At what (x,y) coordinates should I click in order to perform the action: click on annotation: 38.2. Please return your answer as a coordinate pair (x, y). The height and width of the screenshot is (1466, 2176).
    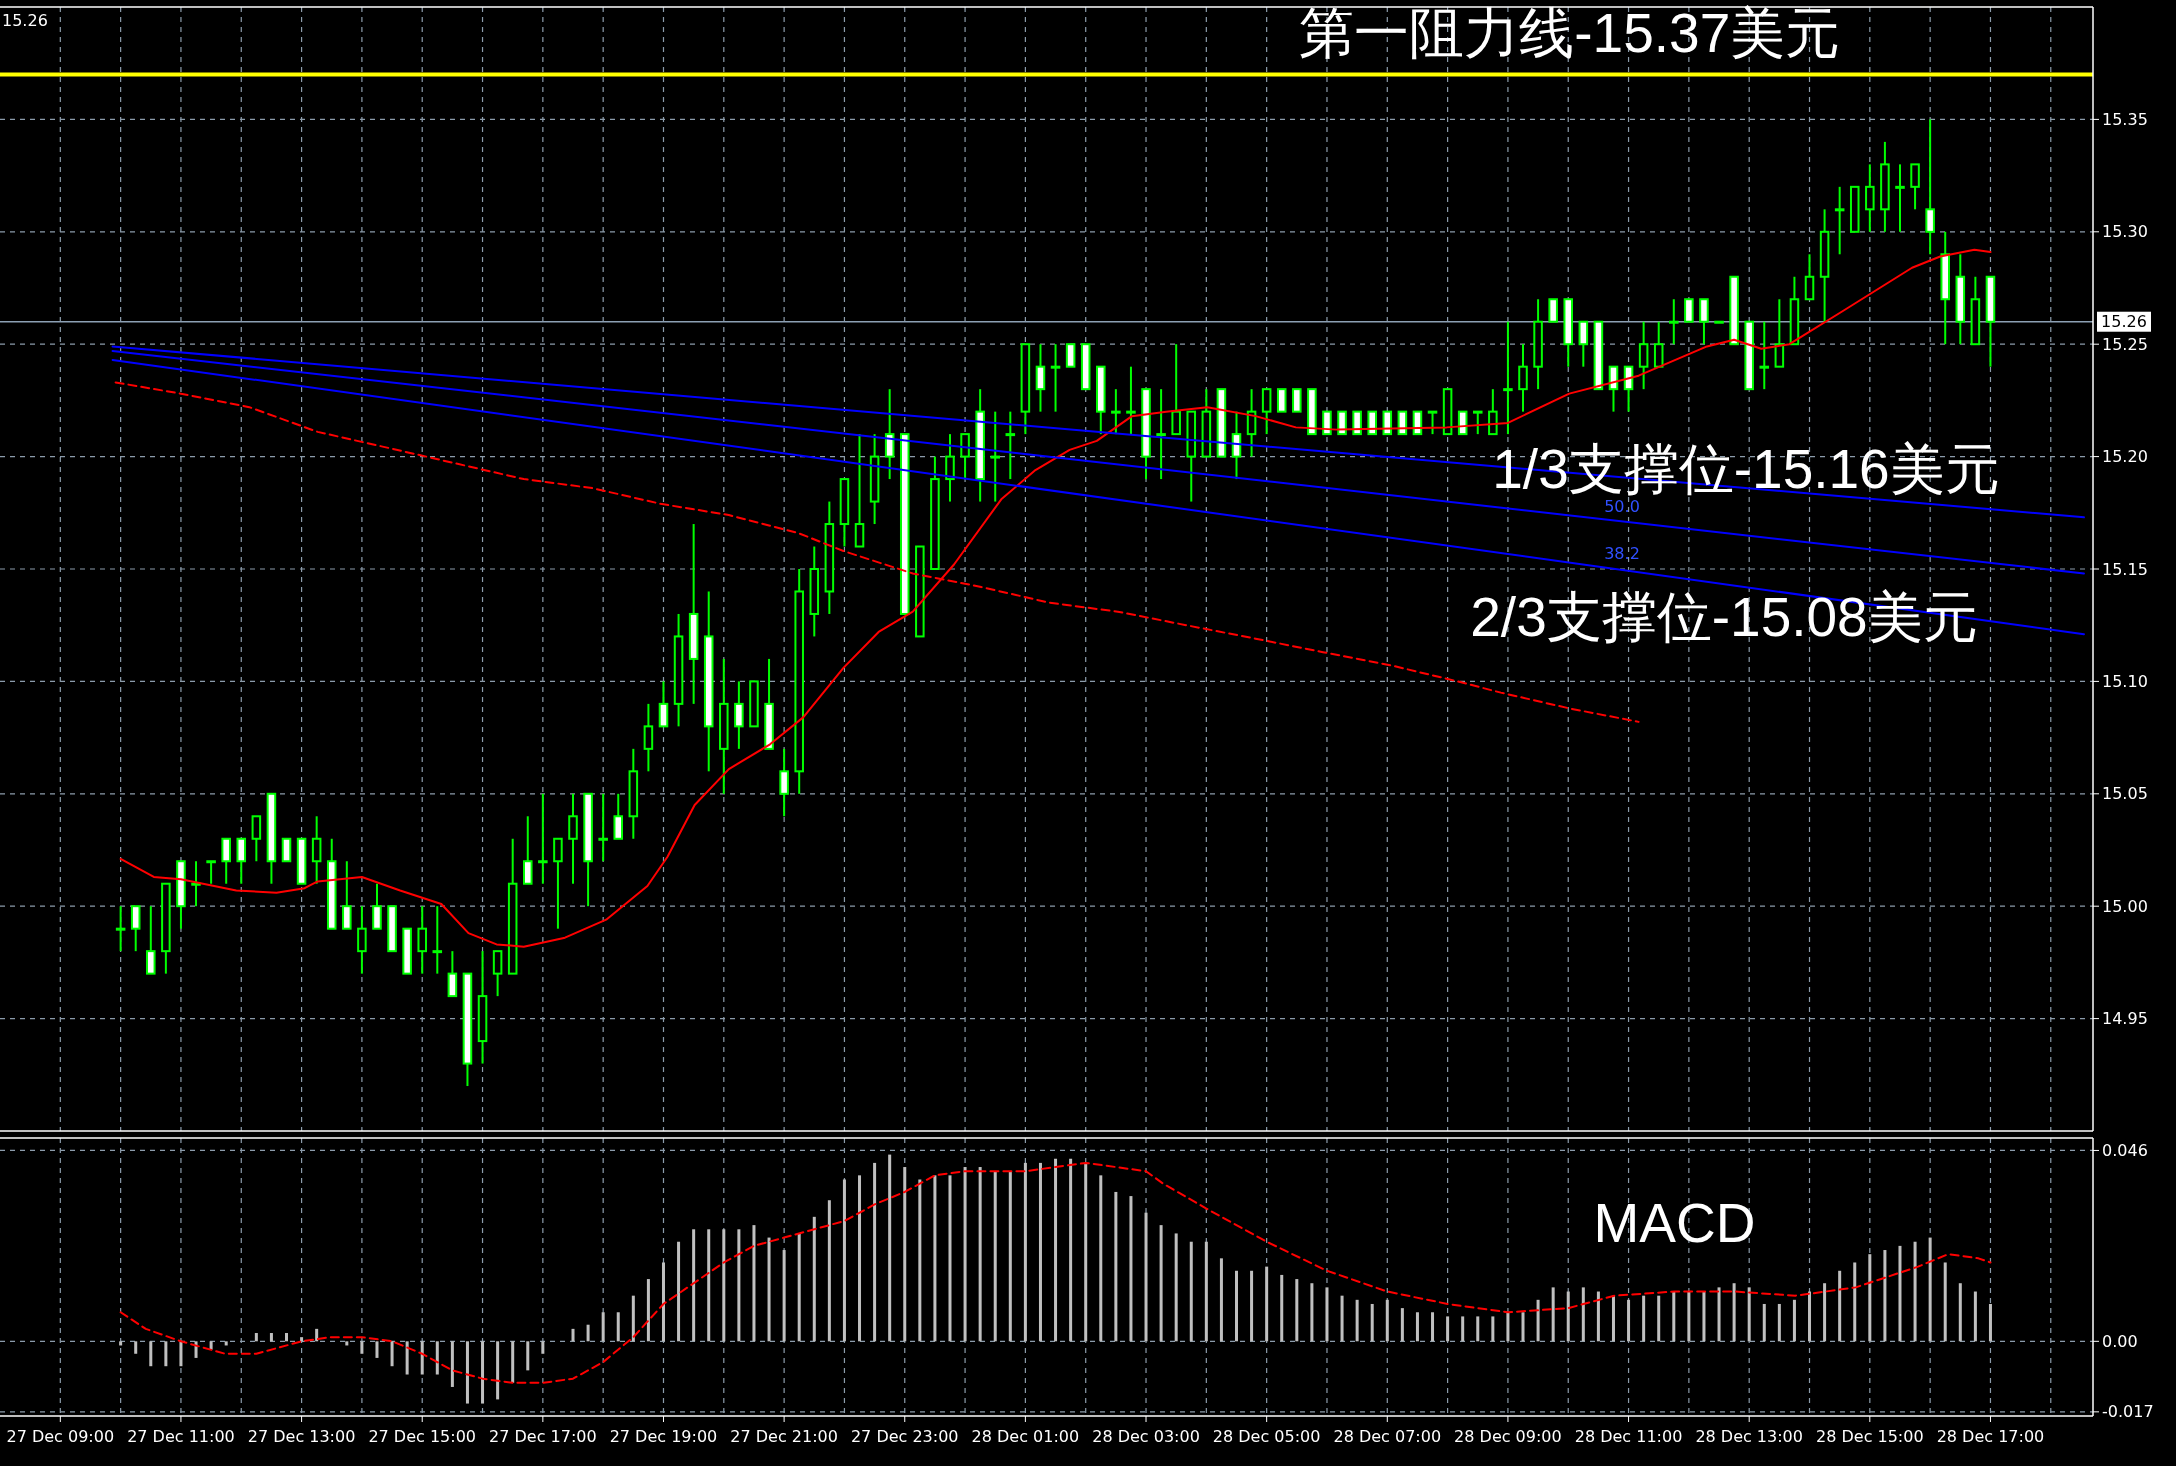
    Looking at the image, I should click on (1622, 553).